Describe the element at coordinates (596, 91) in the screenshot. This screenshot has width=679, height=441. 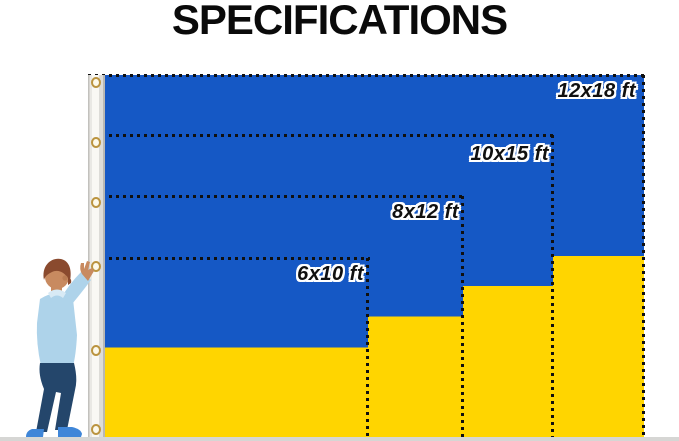
I see `flag-size-label: 12x18 ft` at that location.